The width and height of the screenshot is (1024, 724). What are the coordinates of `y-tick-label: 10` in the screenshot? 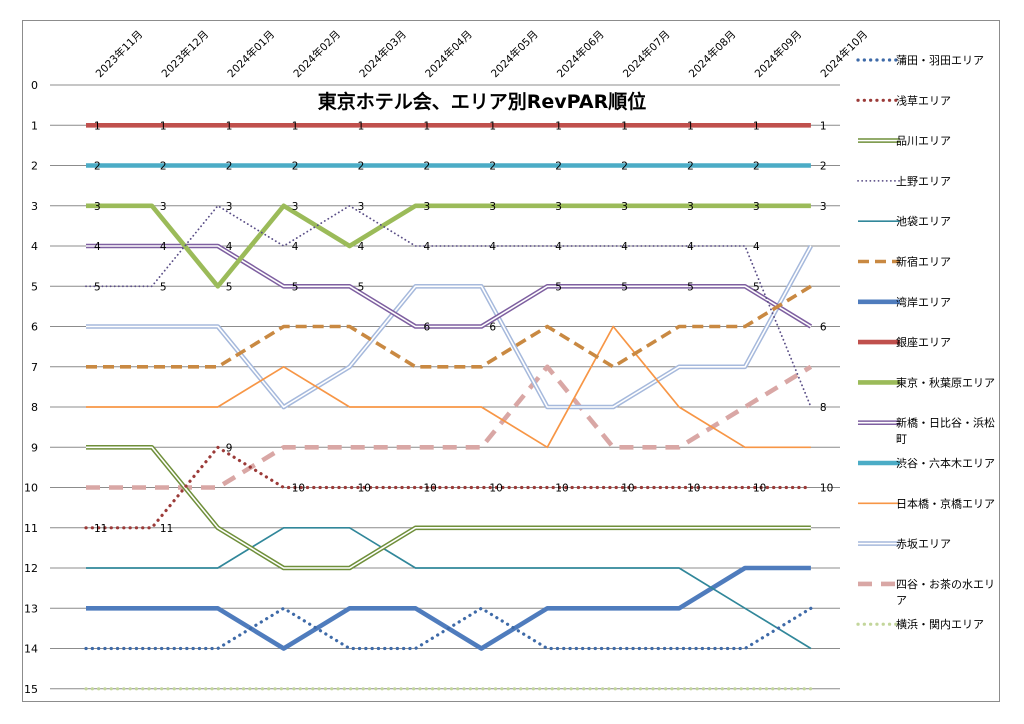 It's located at (31, 488).